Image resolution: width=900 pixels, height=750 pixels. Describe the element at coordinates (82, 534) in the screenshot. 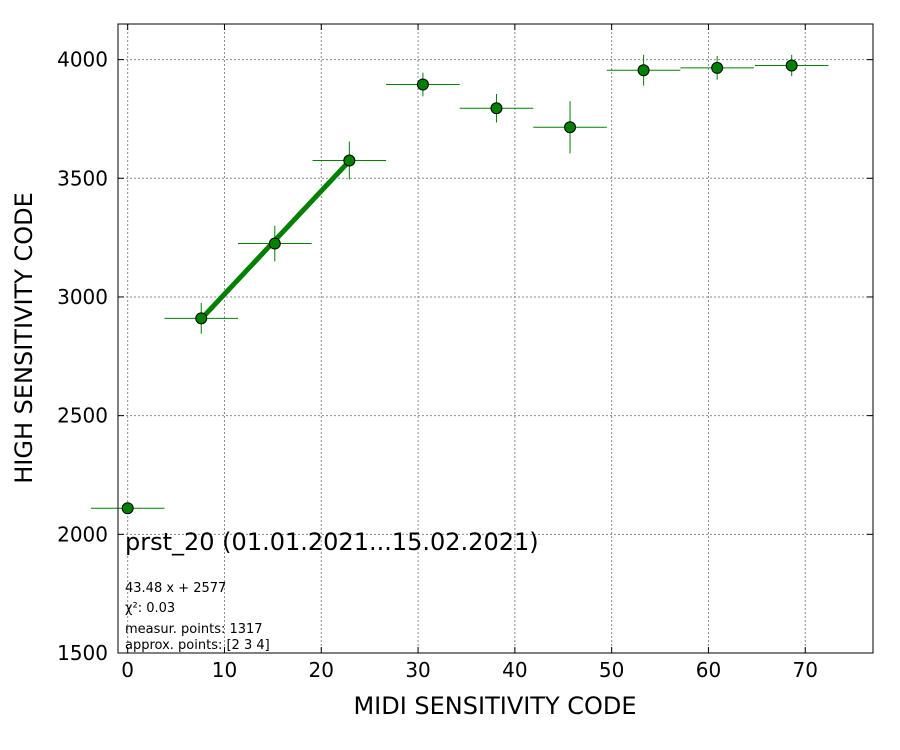

I see `y-tick-label: 2000` at that location.